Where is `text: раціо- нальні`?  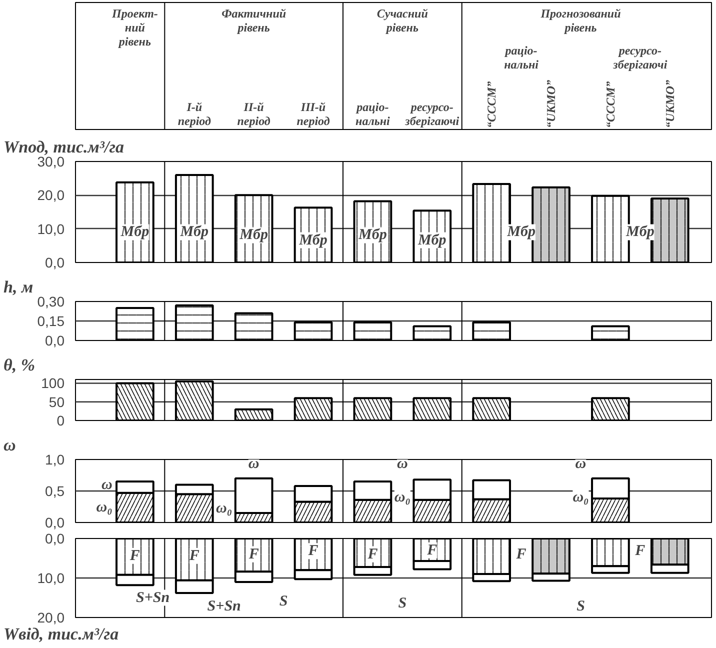
text: раціо- нальні is located at coordinates (522, 57).